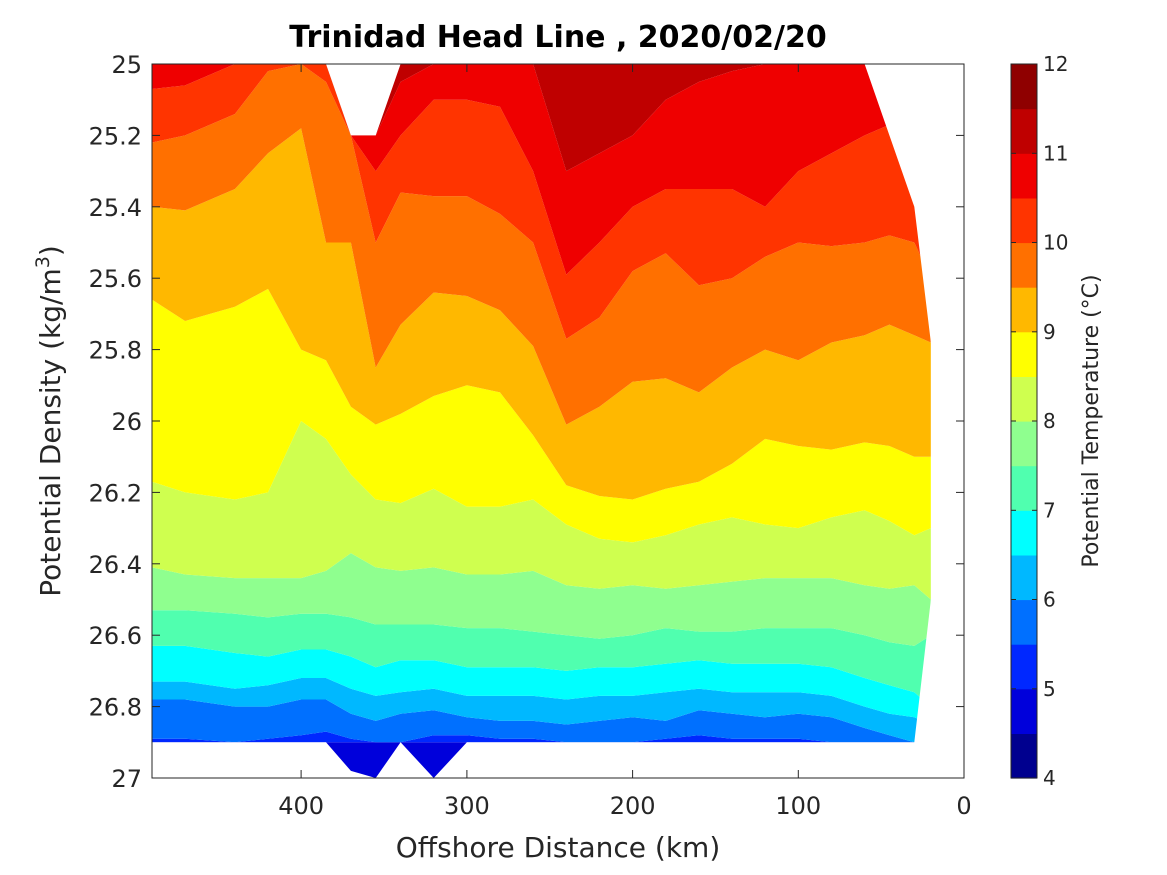  Describe the element at coordinates (126, 65) in the screenshot. I see `y-tick-label-25: 25` at that location.